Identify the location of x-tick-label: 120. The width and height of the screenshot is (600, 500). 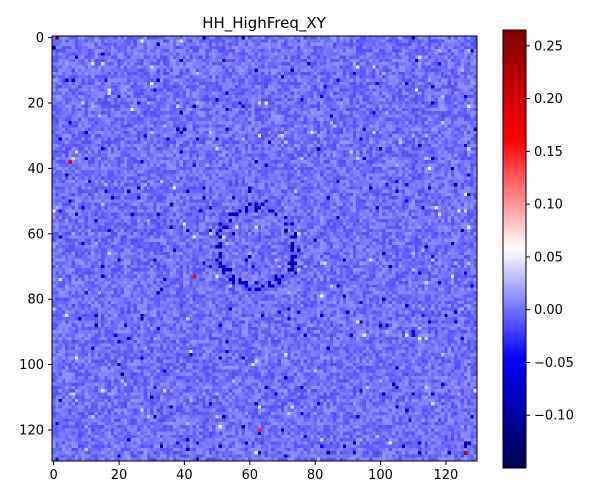
(446, 475).